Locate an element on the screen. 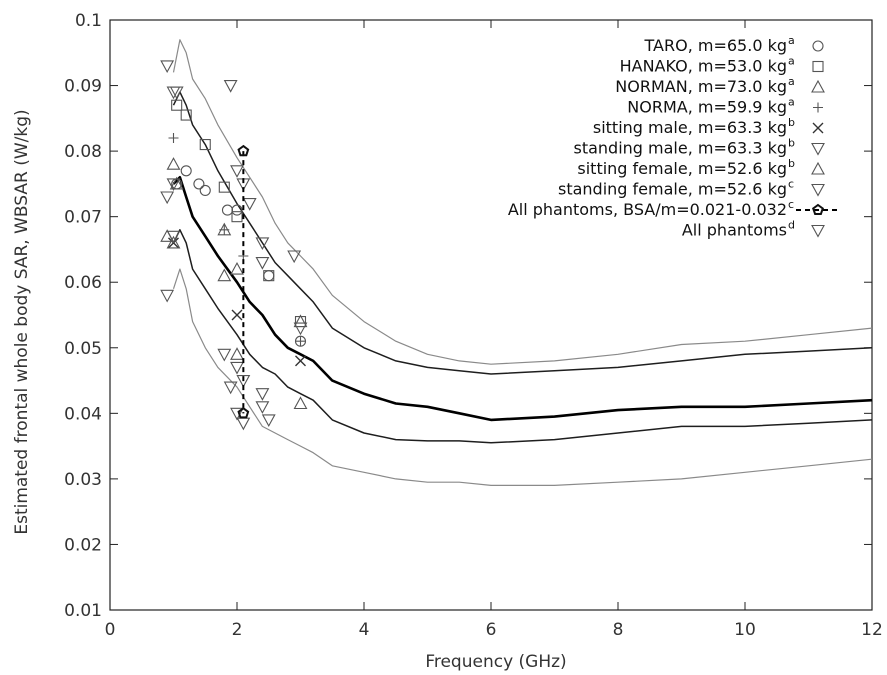 Image resolution: width=887 pixels, height=675 pixels. x-axis-label: Frequency (GHz) is located at coordinates (495, 662).